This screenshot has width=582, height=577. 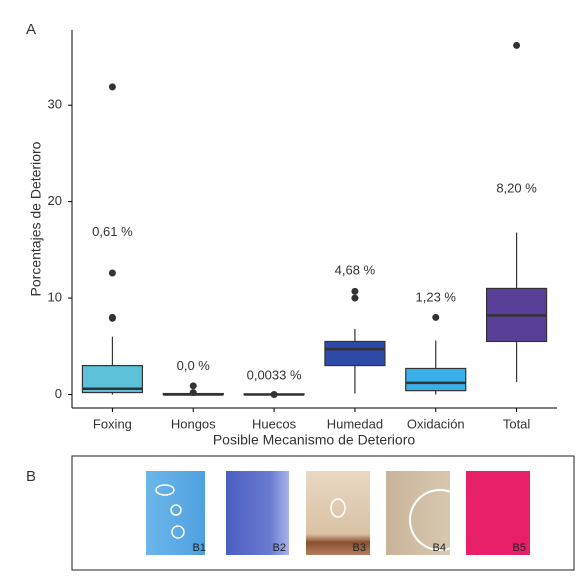 I want to click on annotation: 0,61 %, so click(x=112, y=231).